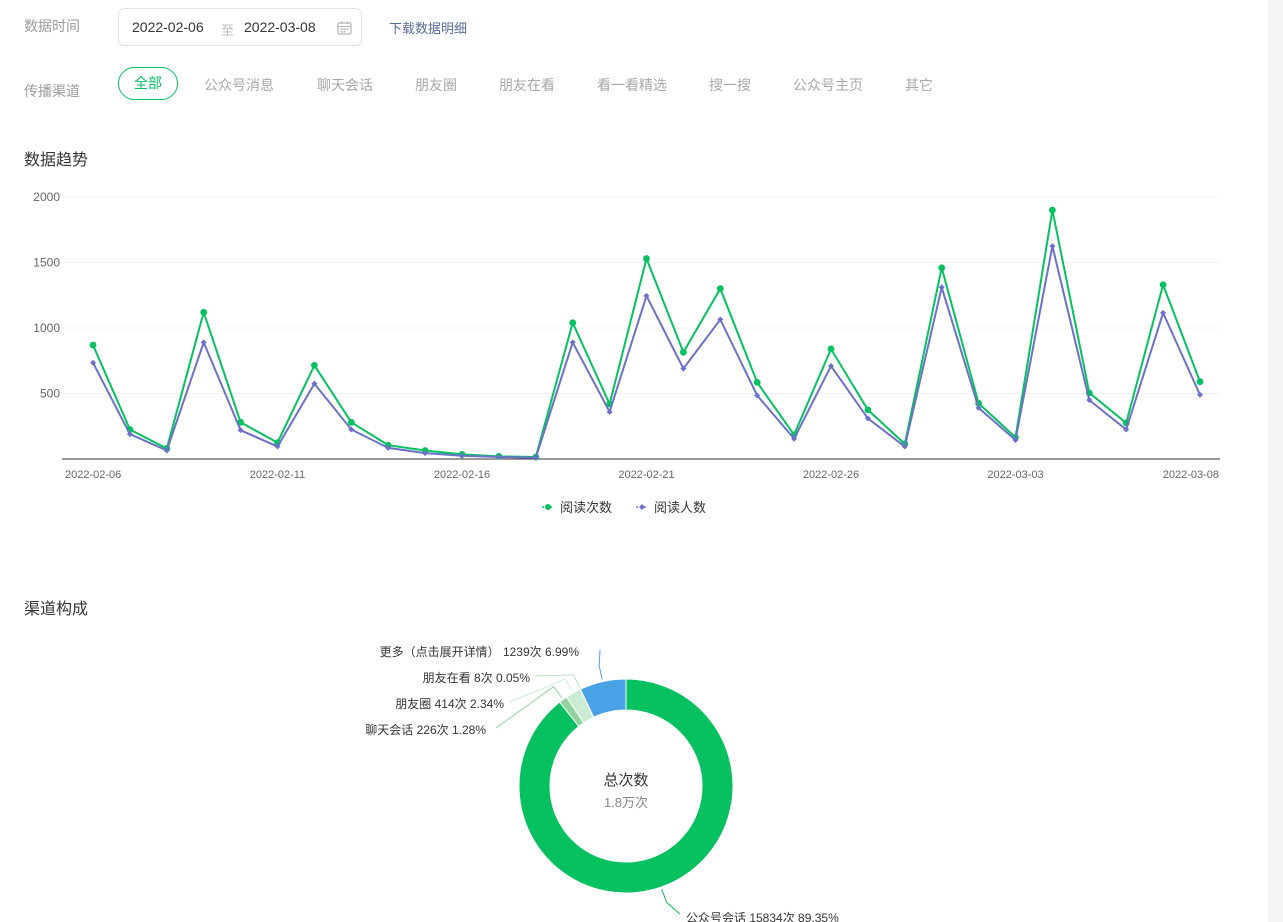 The image size is (1283, 922). What do you see at coordinates (46, 263) in the screenshot?
I see `y-tick-label: 1500` at bounding box center [46, 263].